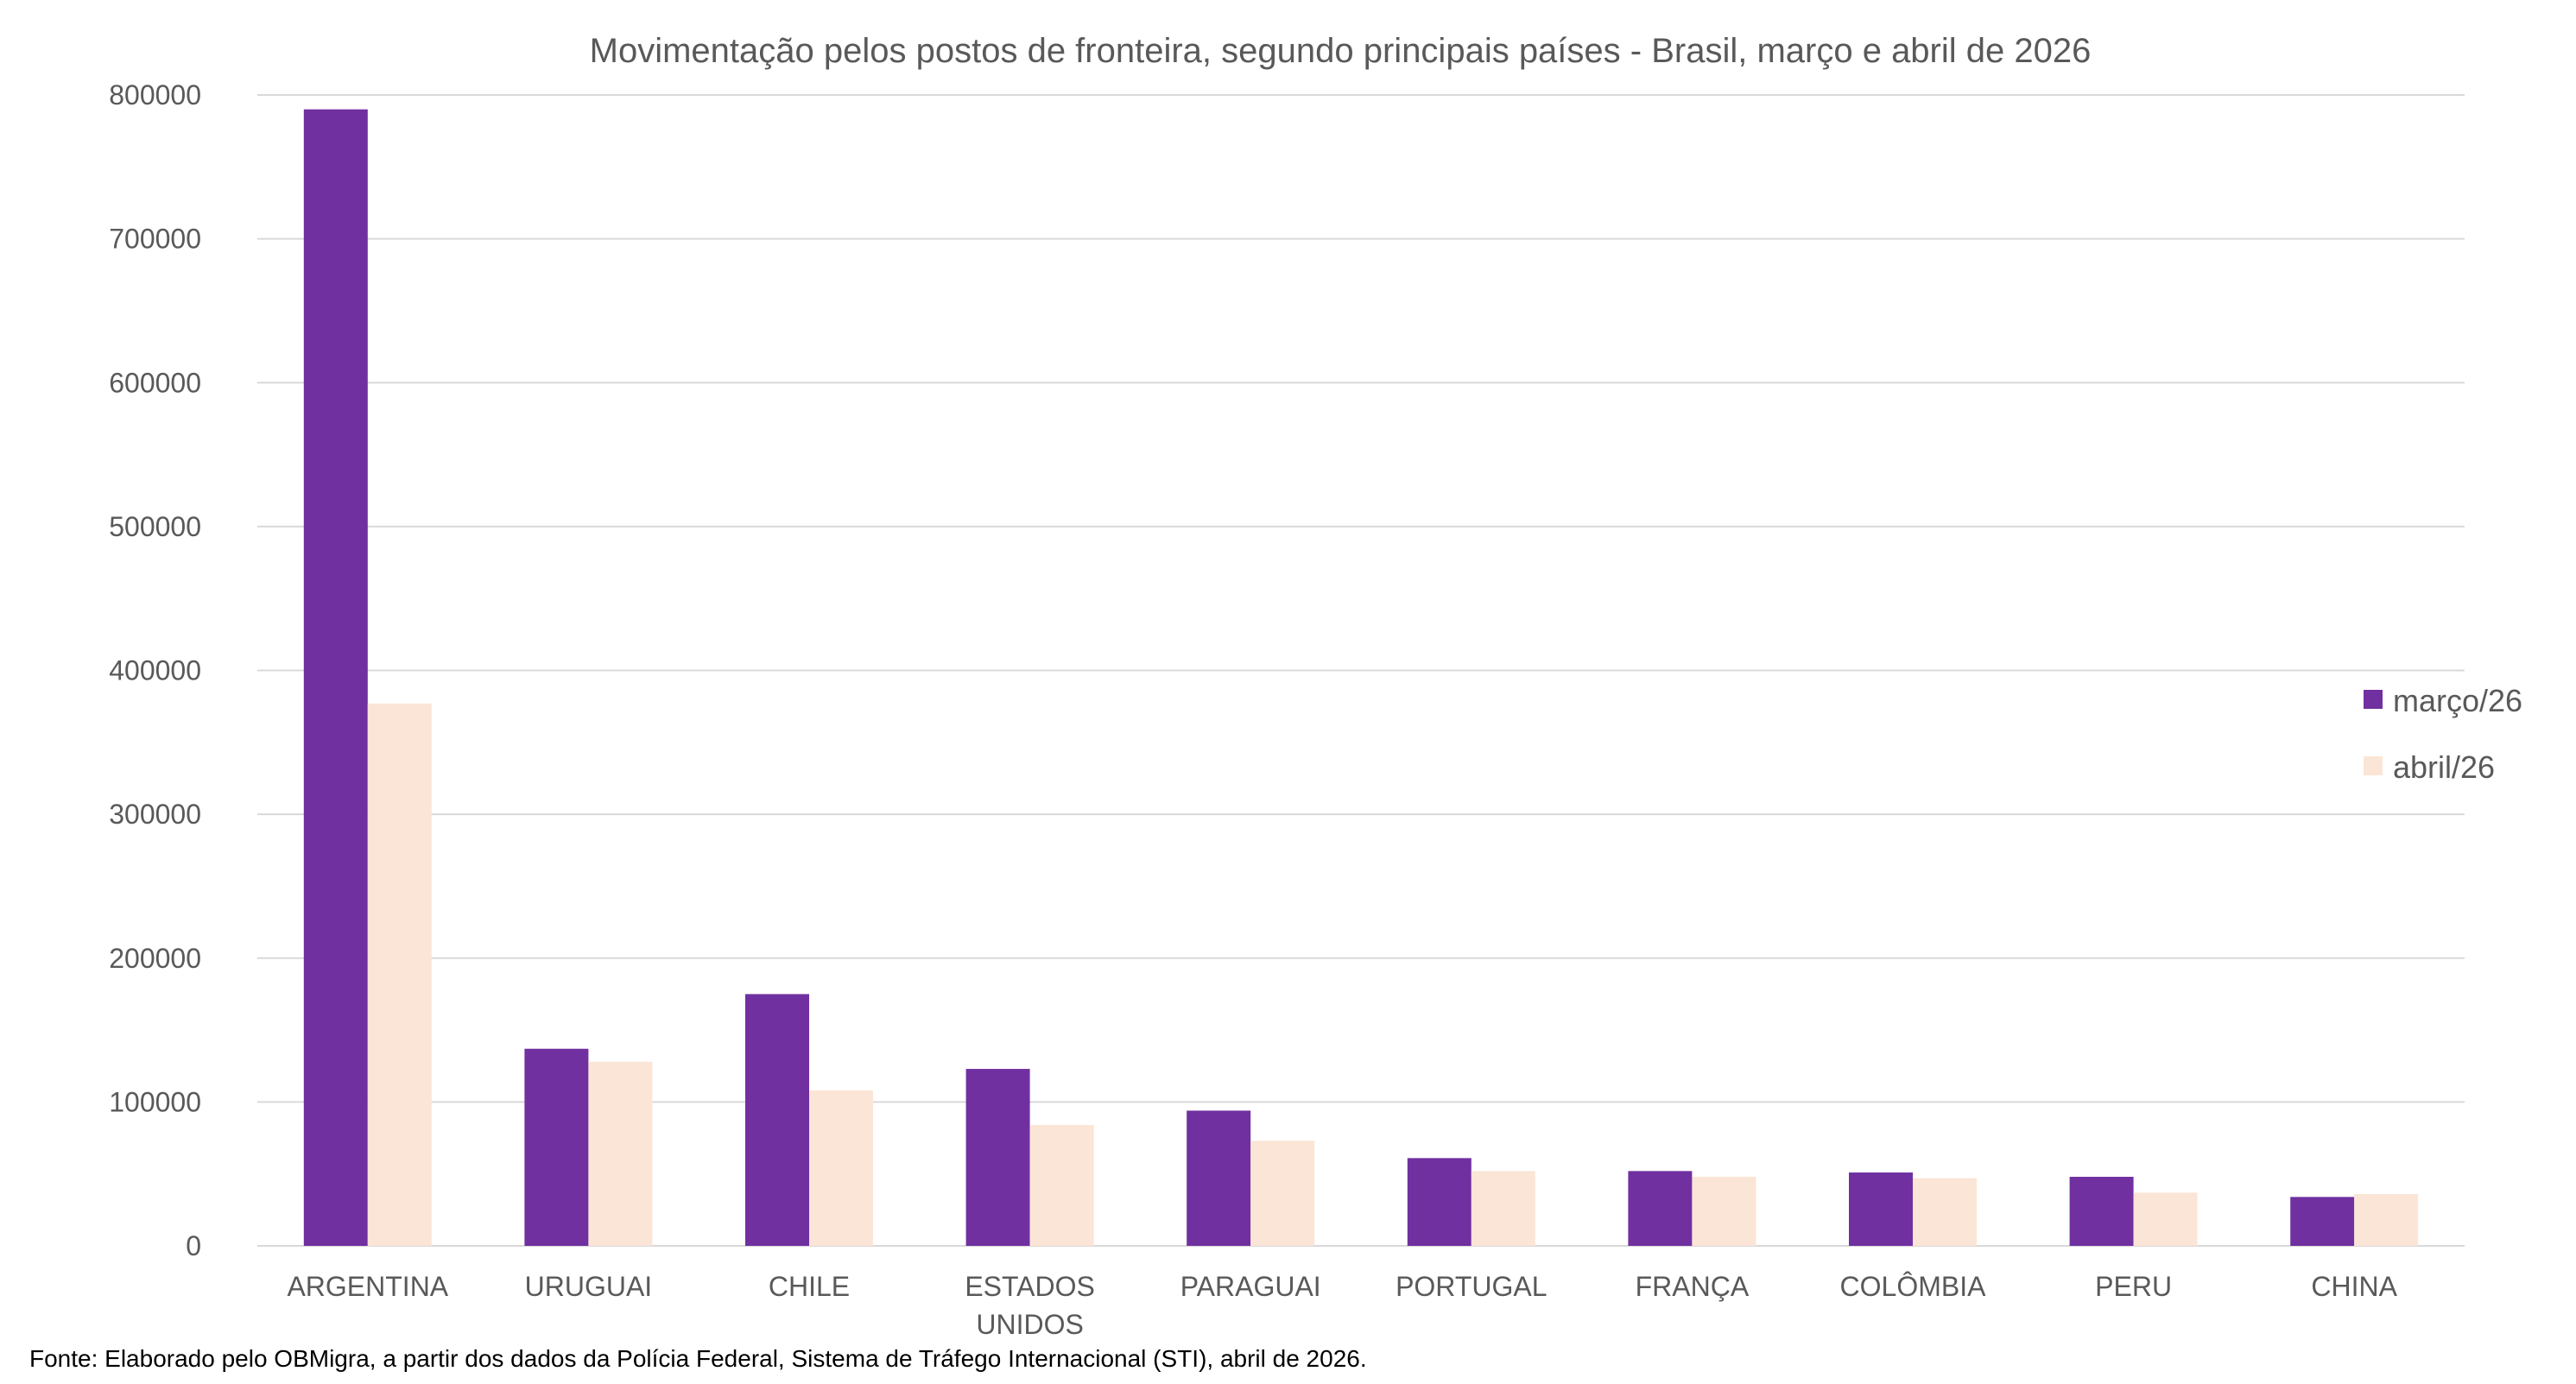 This screenshot has height=1384, width=2576. I want to click on x-category-label: PORTUGAL, so click(1471, 1286).